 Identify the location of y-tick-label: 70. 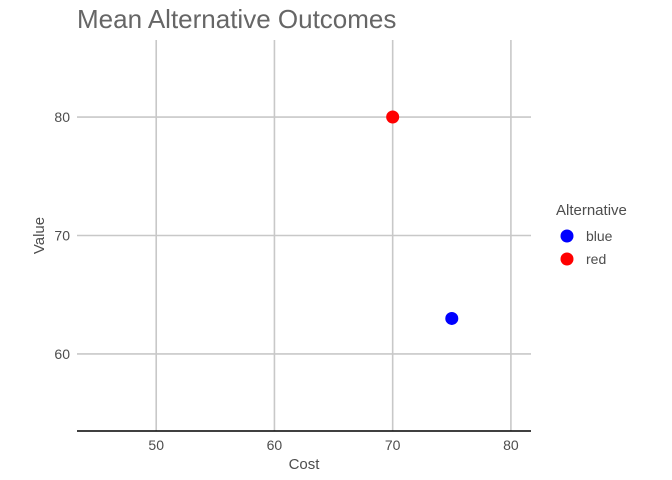
(62, 236).